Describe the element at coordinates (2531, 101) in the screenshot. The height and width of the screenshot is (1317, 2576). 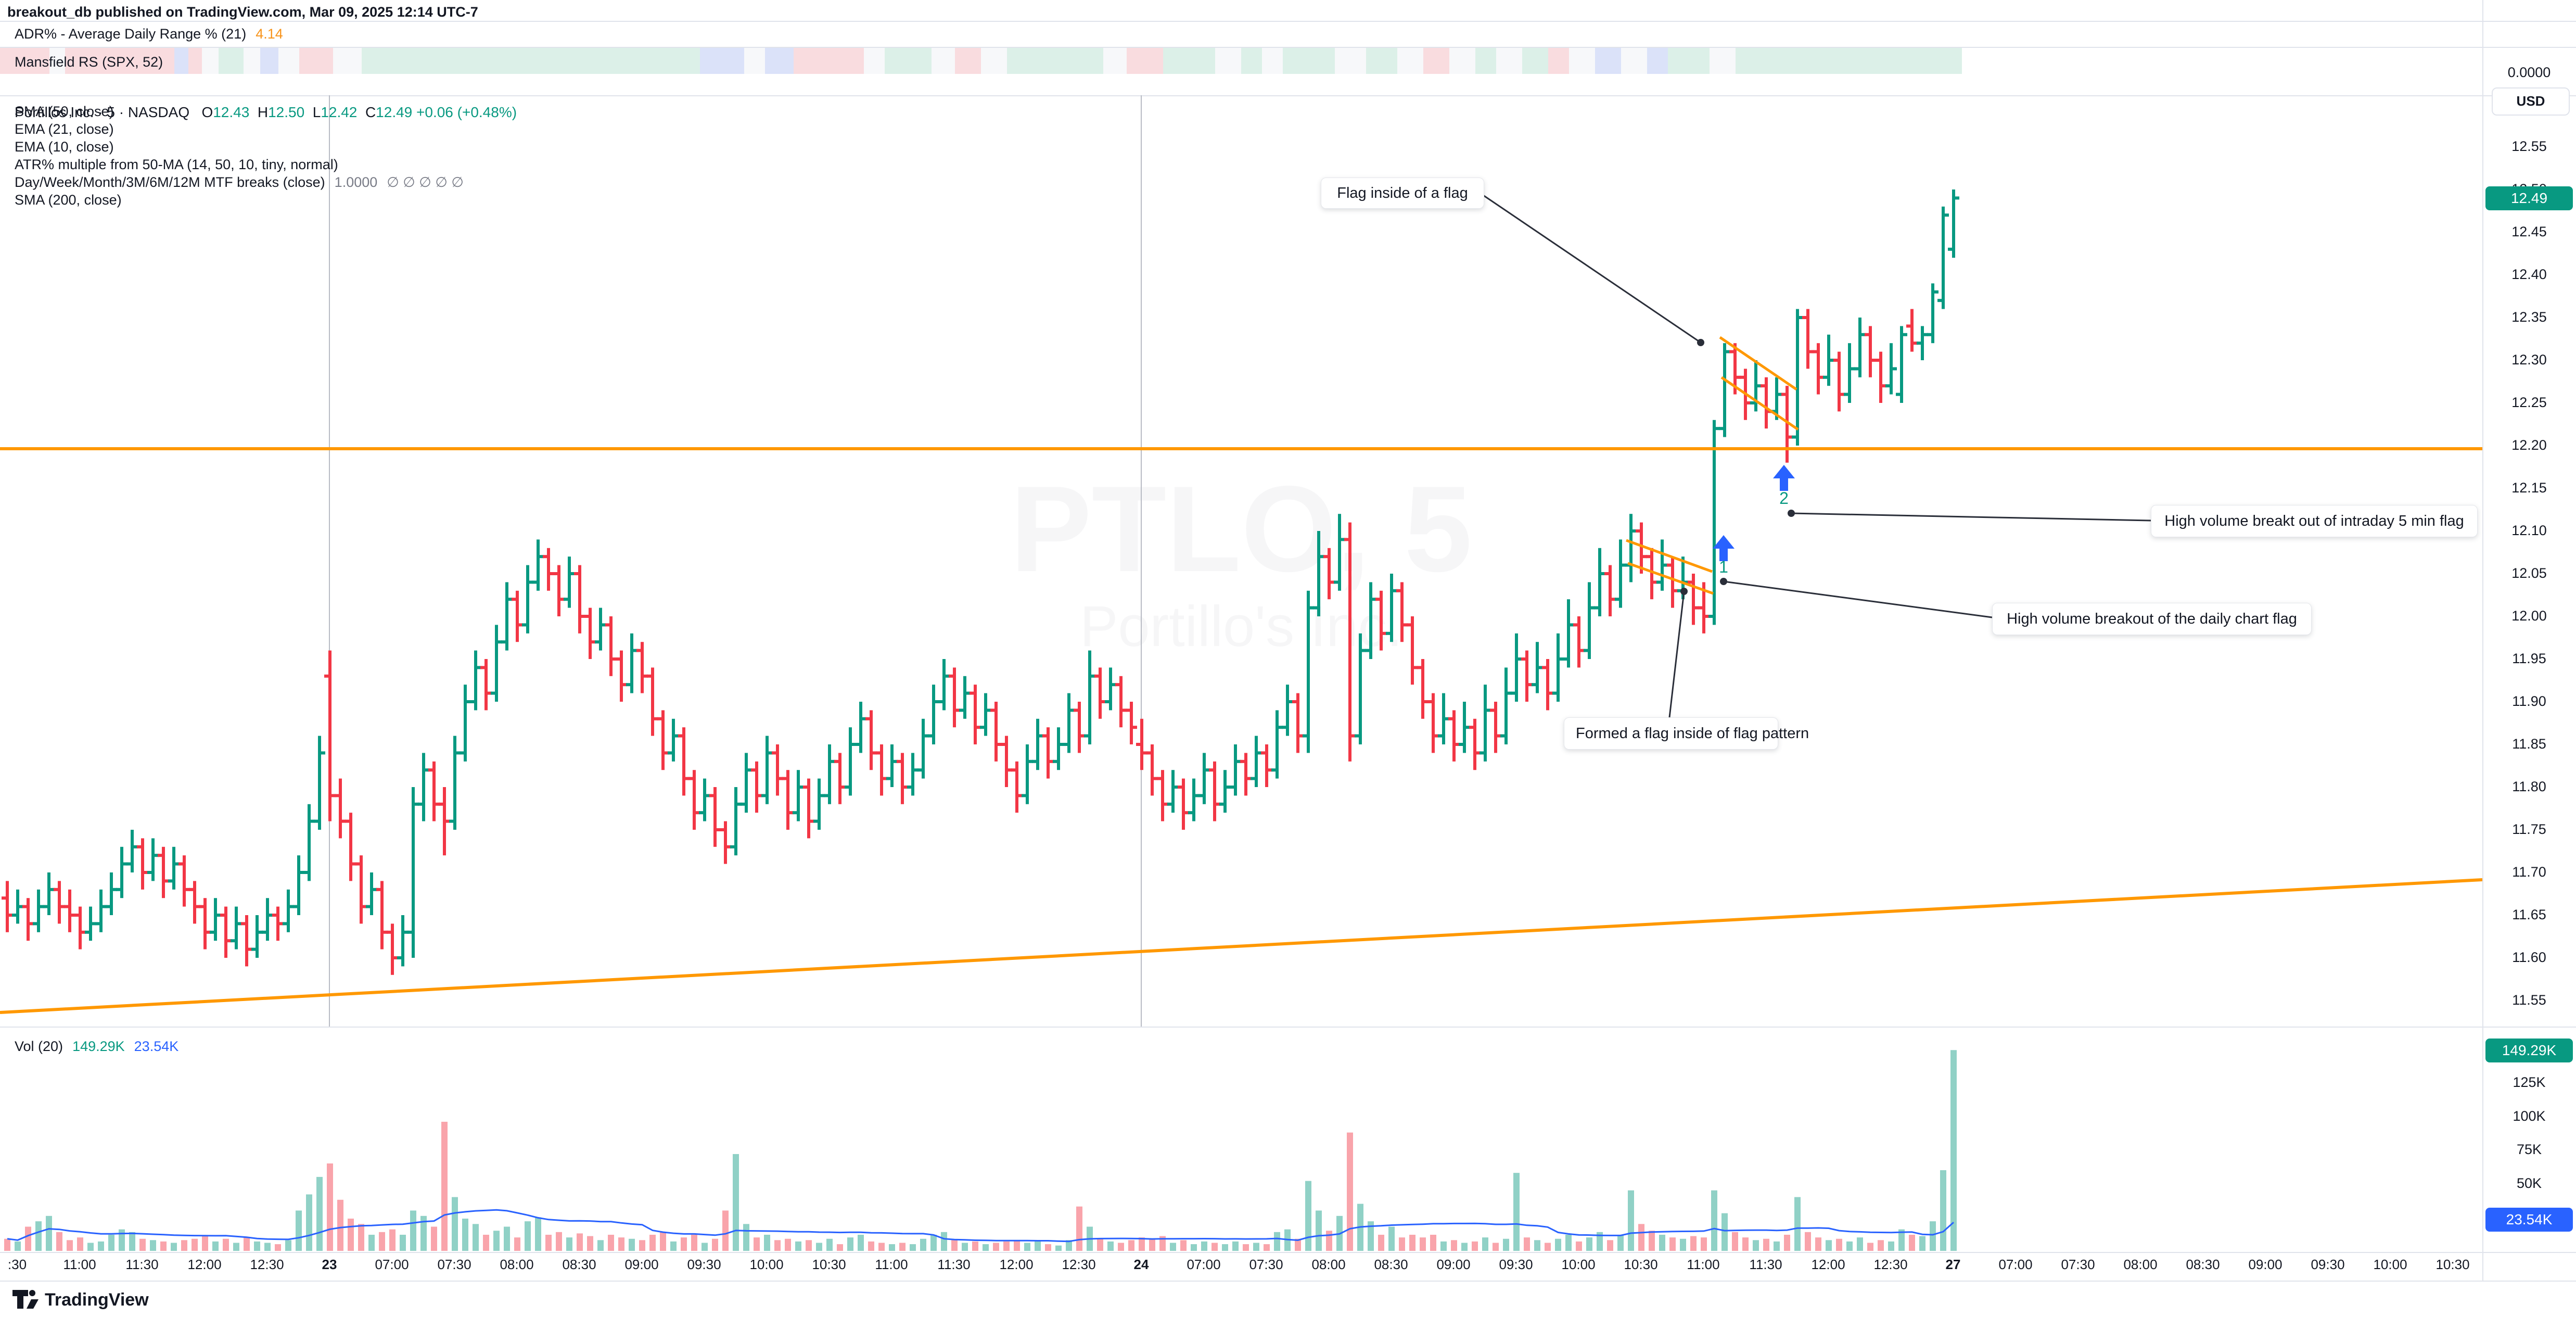
I see `currency-button: USD` at that location.